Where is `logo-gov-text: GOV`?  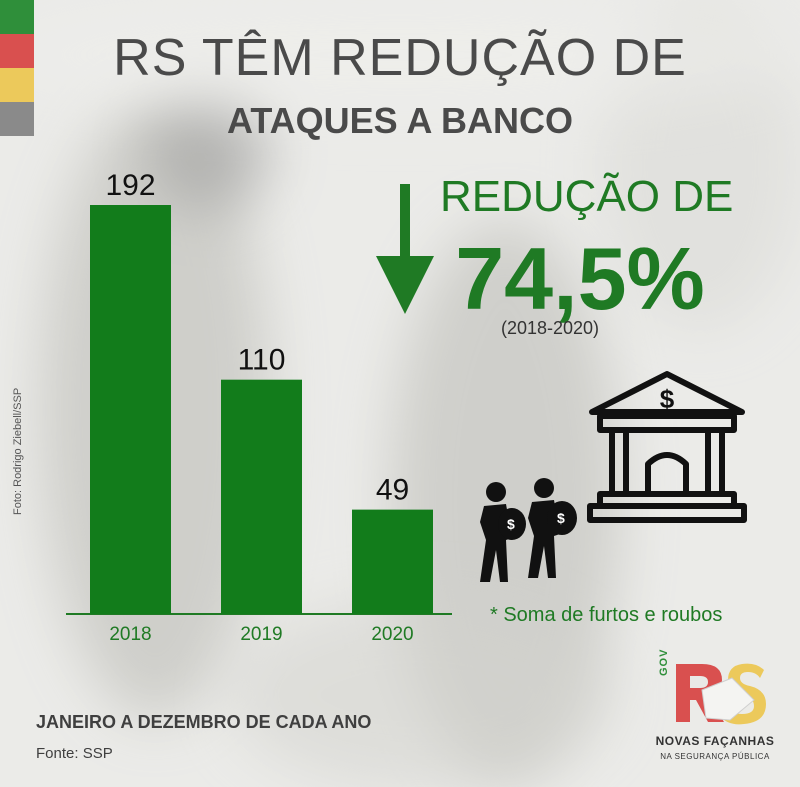 logo-gov-text: GOV is located at coordinates (664, 662).